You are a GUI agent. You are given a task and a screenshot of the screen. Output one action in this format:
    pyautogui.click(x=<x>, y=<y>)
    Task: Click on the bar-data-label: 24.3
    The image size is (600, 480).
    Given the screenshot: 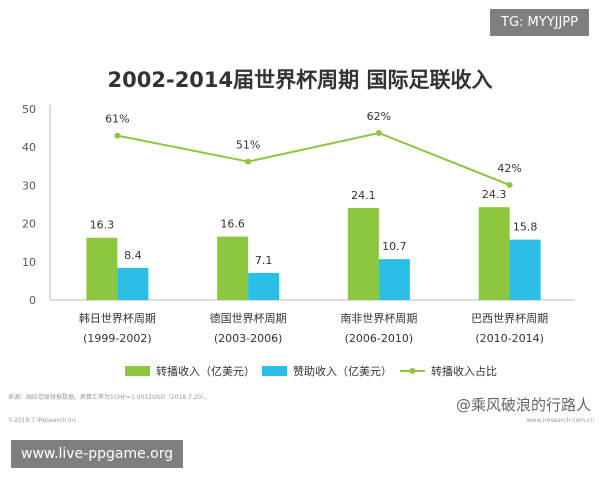 What is the action you would take?
    pyautogui.click(x=494, y=194)
    